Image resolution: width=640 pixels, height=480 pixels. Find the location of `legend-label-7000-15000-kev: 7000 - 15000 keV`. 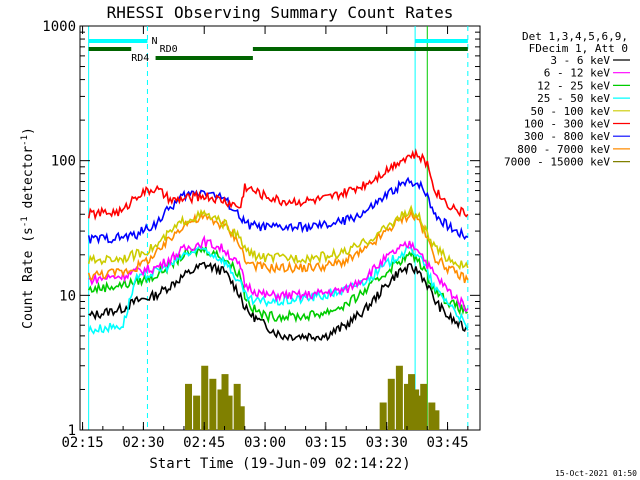

legend-label-7000-15000-kev: 7000 - 15000 keV is located at coordinates (557, 162).